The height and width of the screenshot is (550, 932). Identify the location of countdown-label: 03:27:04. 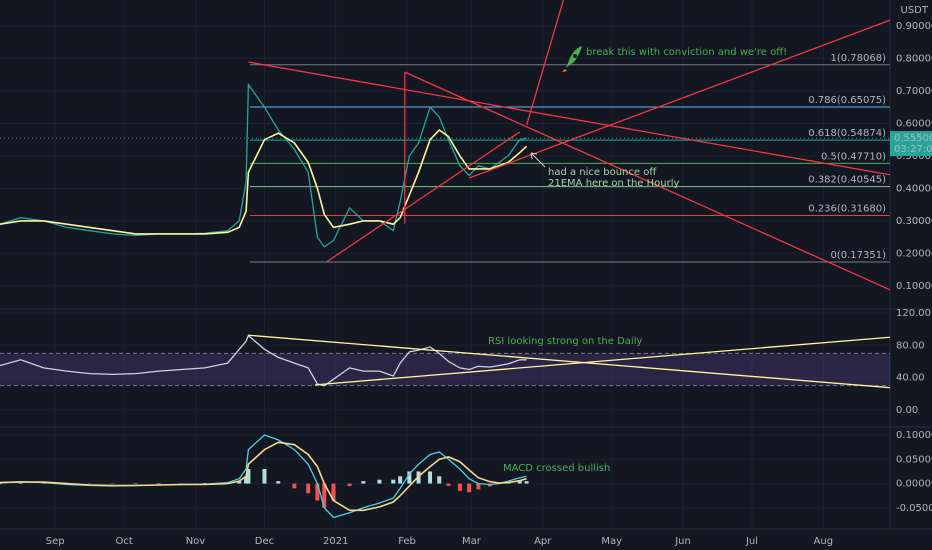
(913, 149).